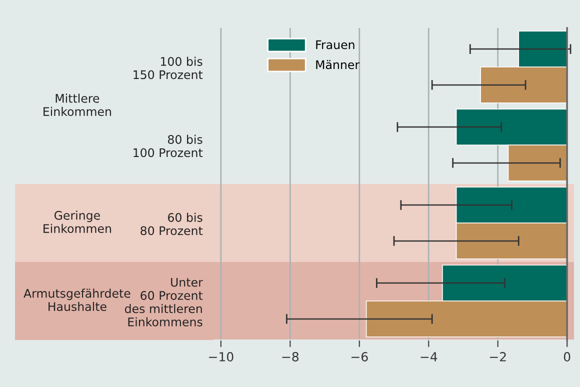 The image size is (580, 387). Describe the element at coordinates (168, 146) in the screenshot. I see `y-tick-label: 80 bis 100 Prozent` at that location.